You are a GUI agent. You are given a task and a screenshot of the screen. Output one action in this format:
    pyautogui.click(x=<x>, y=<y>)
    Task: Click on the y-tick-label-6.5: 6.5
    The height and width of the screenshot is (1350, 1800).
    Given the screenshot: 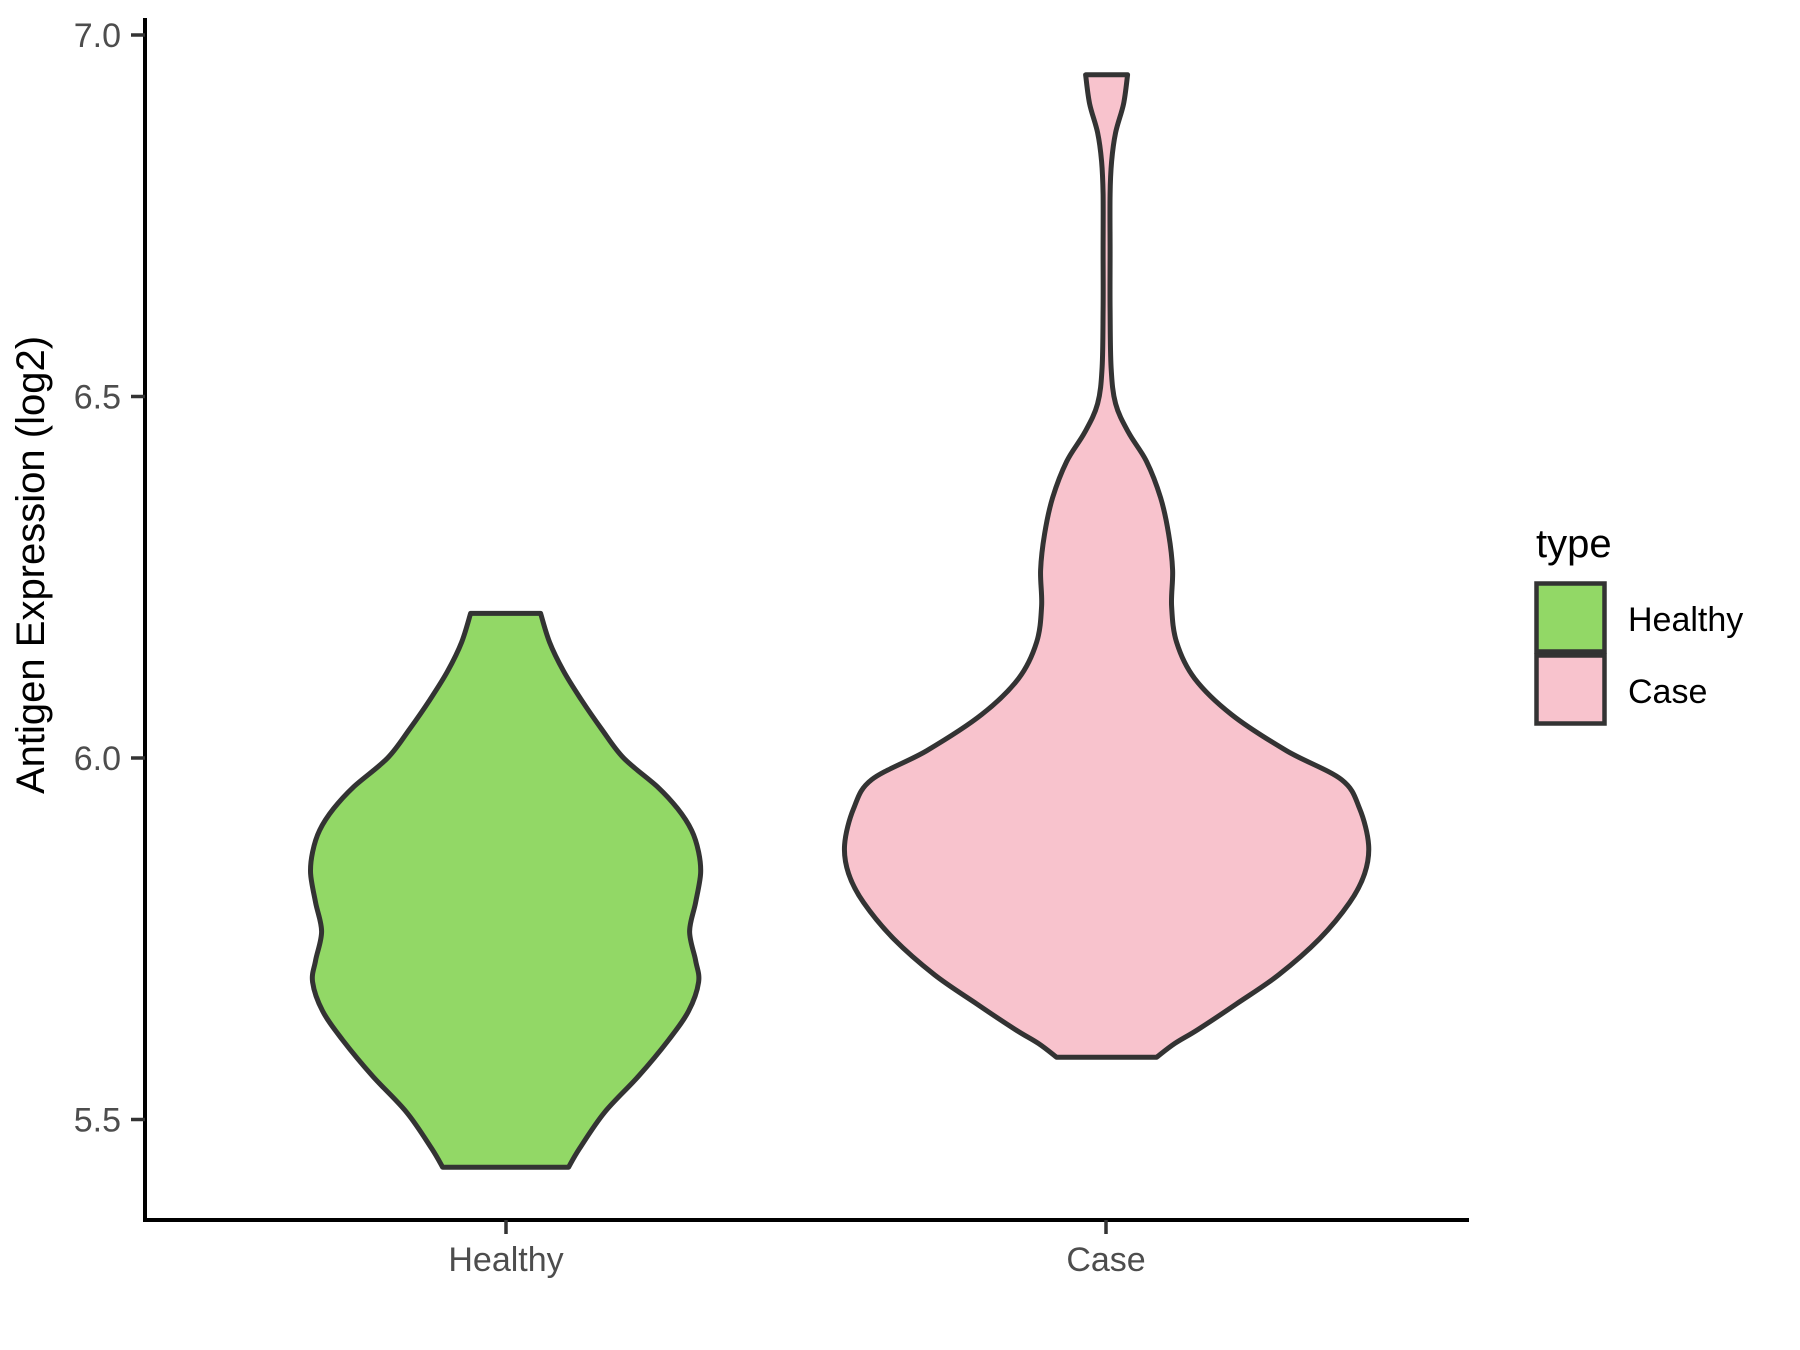 What is the action you would take?
    pyautogui.click(x=97, y=398)
    